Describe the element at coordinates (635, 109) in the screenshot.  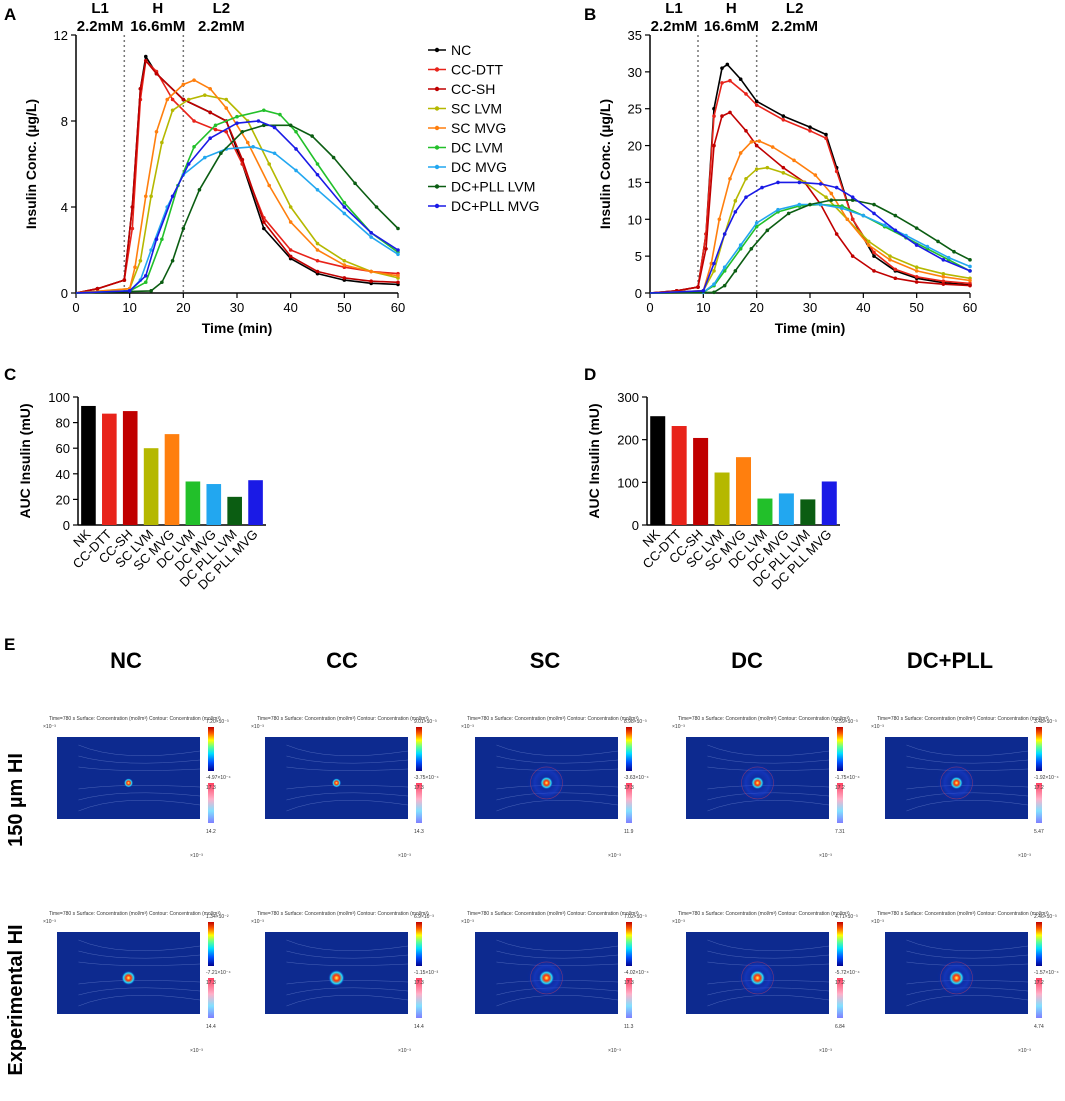
I see `y-tick-label: 25` at that location.